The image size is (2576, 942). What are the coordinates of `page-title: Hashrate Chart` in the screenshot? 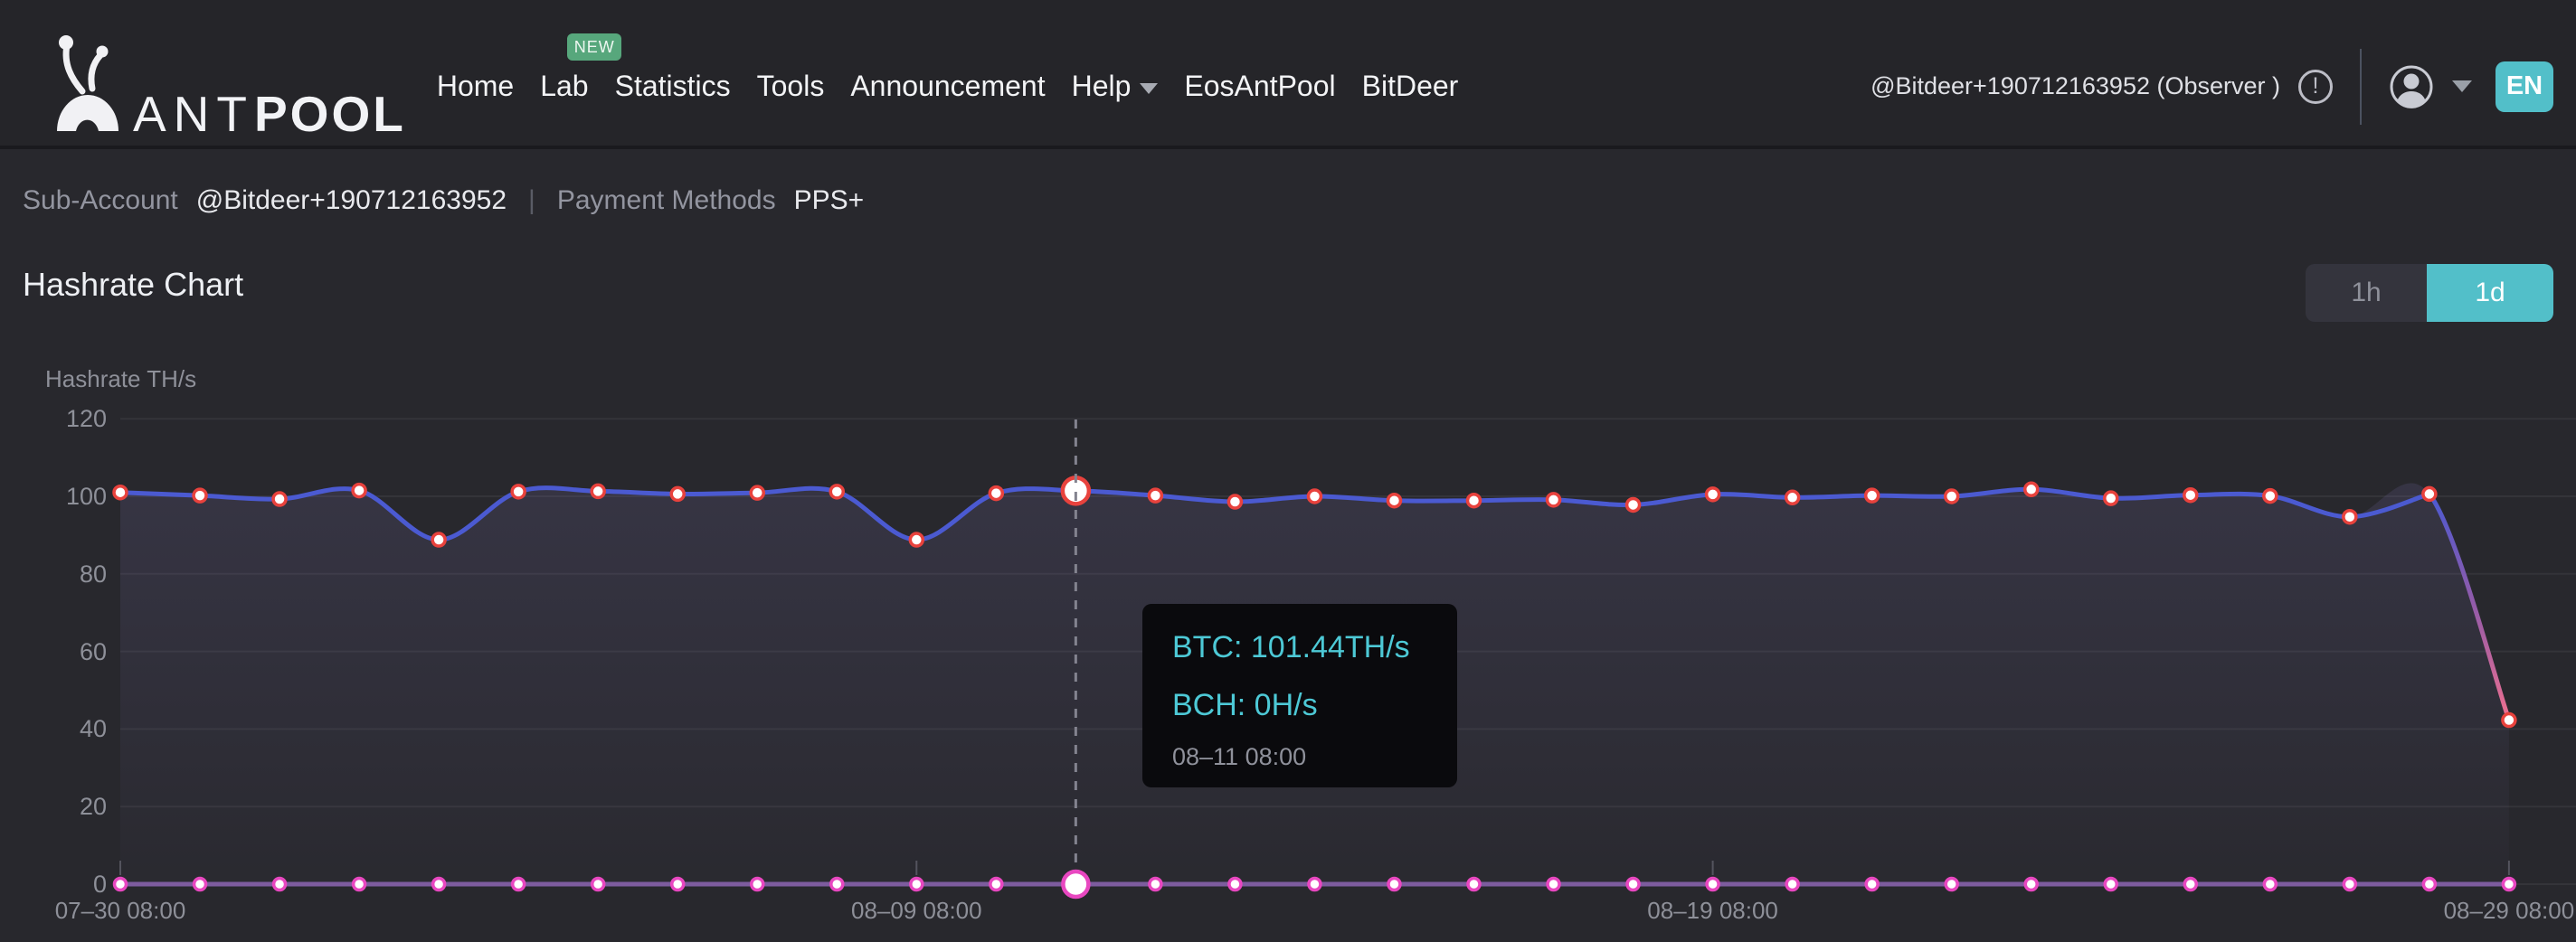 It's located at (134, 284).